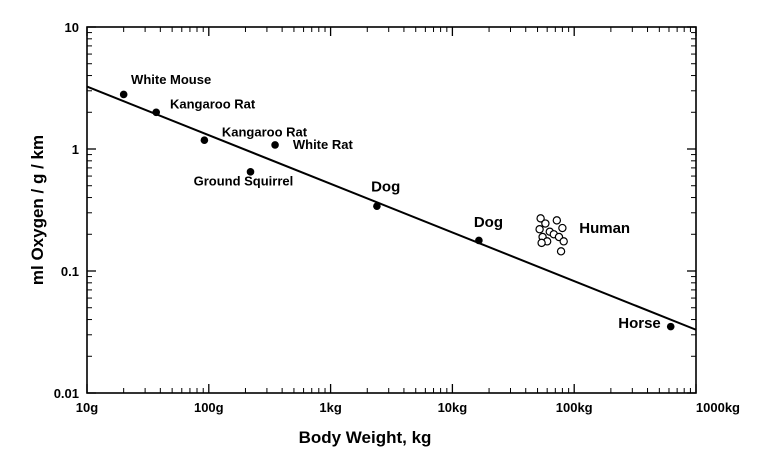  I want to click on x-tick-label: 1kg, so click(330, 407).